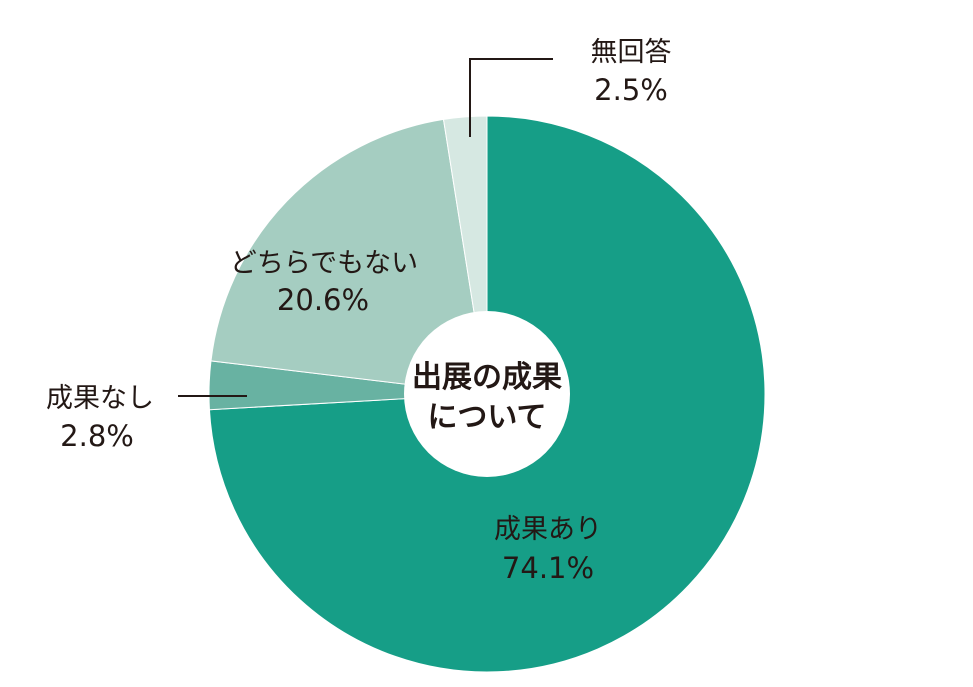  What do you see at coordinates (100, 398) in the screenshot?
I see `slice-label-result-no: 成果なし` at bounding box center [100, 398].